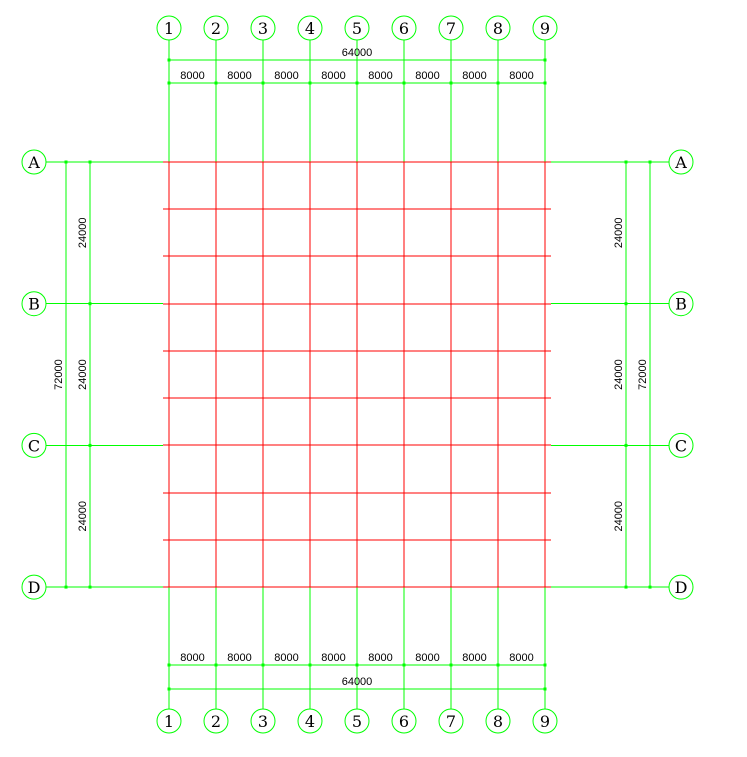 This screenshot has width=747, height=757. Describe the element at coordinates (59, 374) in the screenshot. I see `dimension-total-text-left: 72000` at that location.